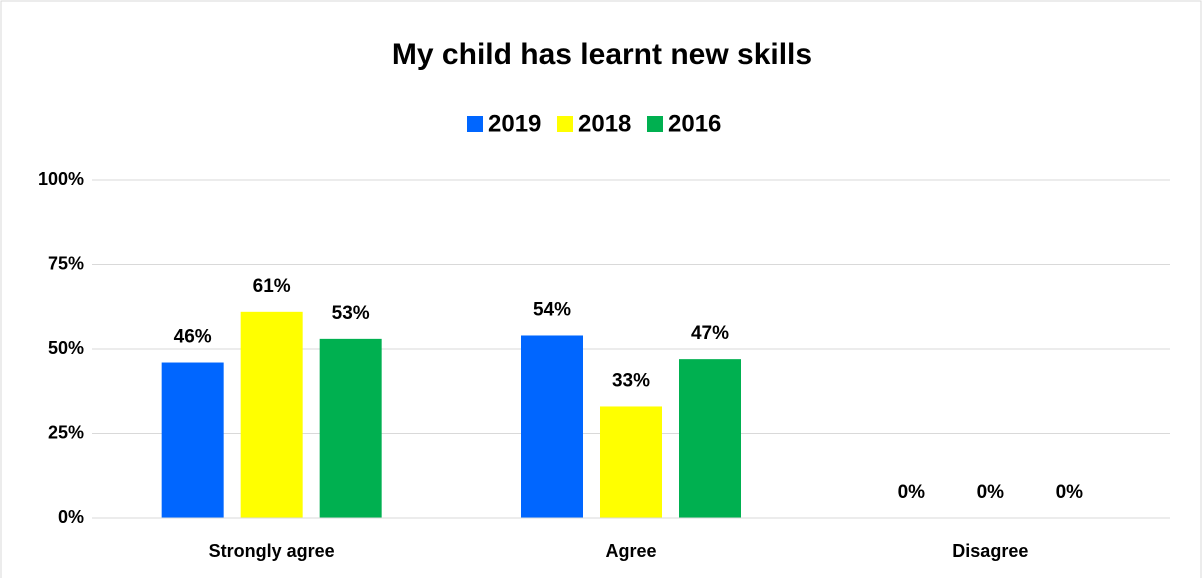  What do you see at coordinates (66, 263) in the screenshot?
I see `y-tick-label: 75%` at bounding box center [66, 263].